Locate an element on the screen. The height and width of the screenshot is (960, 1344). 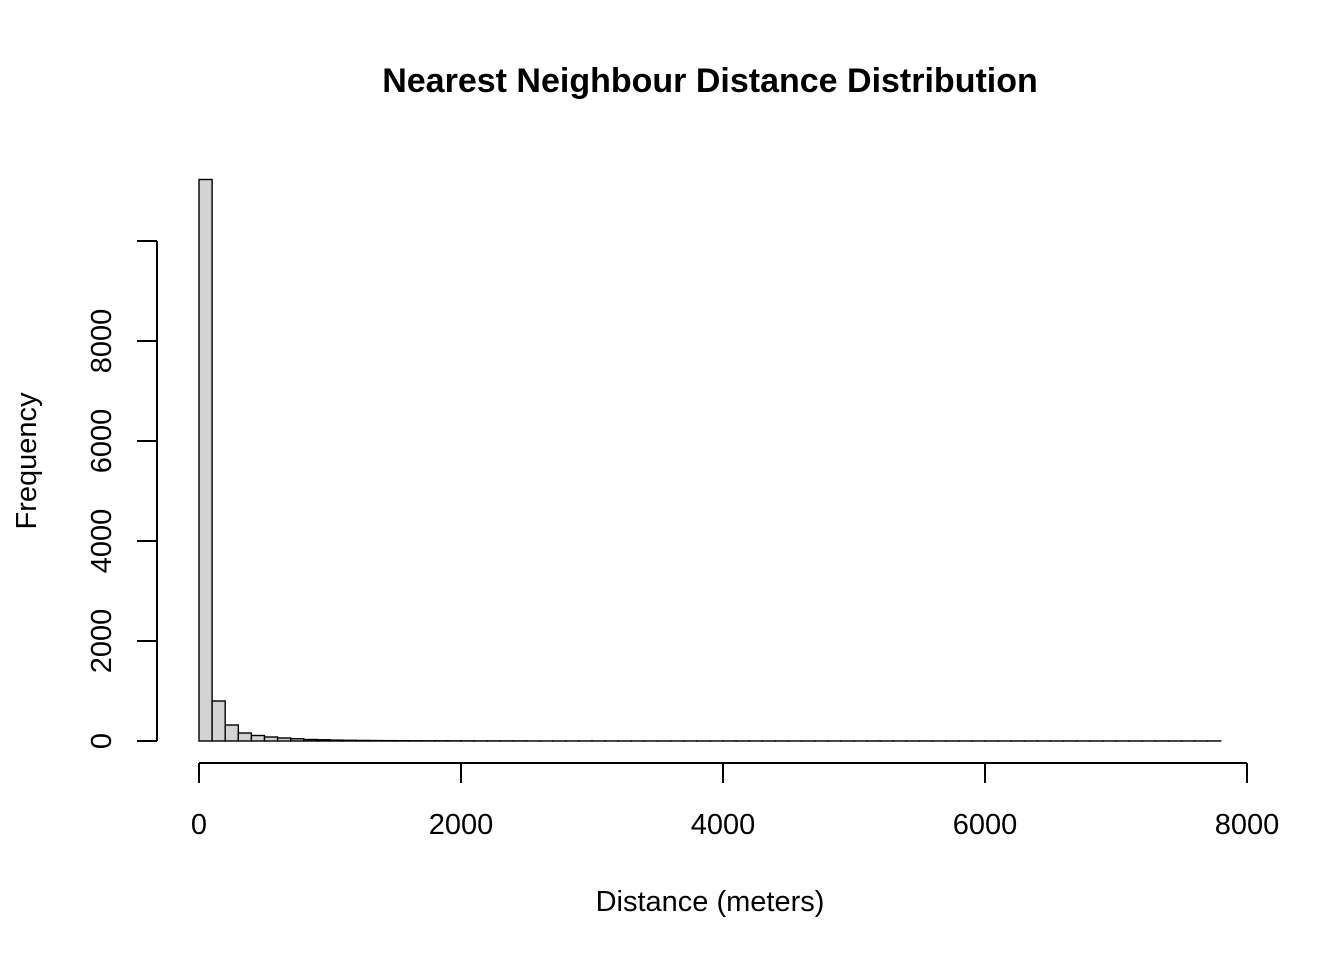
y-axis-tick-label: 6000 is located at coordinates (102, 441).